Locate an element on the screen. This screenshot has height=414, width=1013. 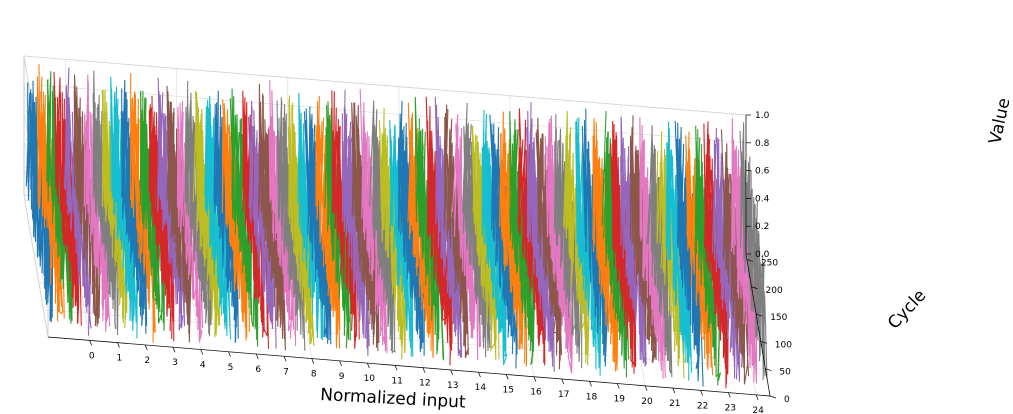
x-tick-label: 21 is located at coordinates (674, 404).